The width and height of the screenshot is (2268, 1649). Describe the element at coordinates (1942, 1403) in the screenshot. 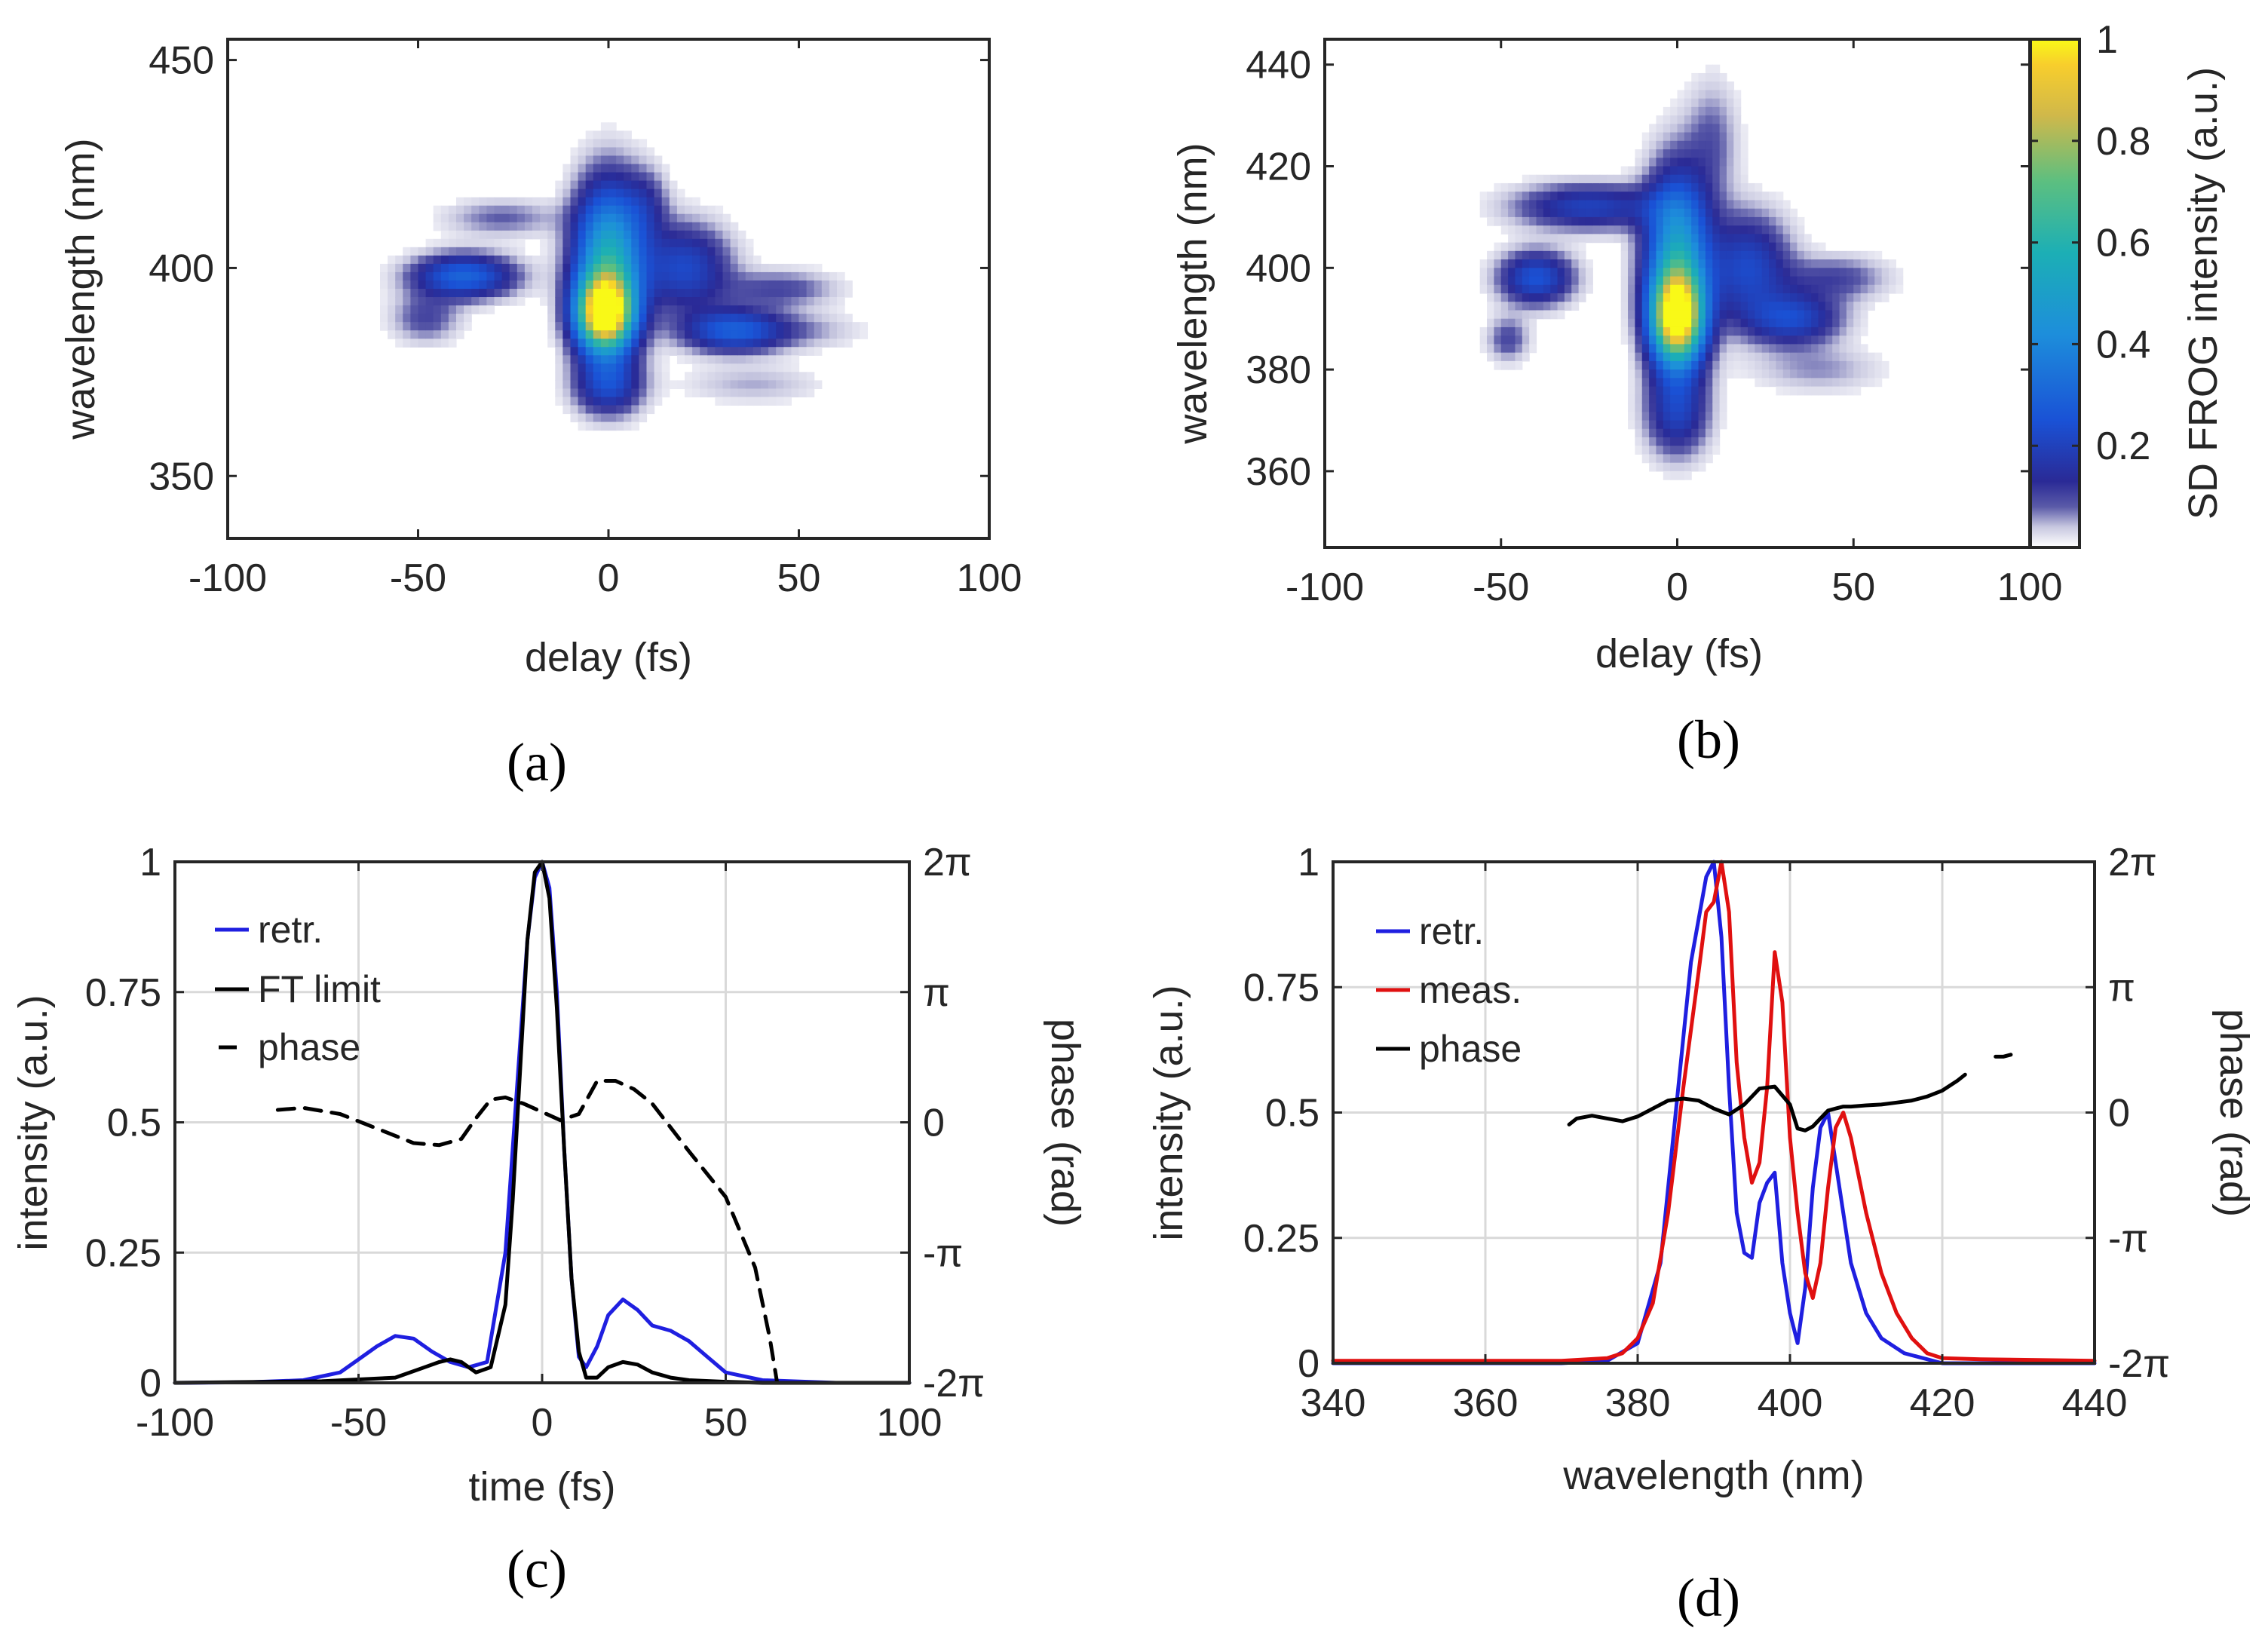

I see `x-tick-label: 420` at that location.